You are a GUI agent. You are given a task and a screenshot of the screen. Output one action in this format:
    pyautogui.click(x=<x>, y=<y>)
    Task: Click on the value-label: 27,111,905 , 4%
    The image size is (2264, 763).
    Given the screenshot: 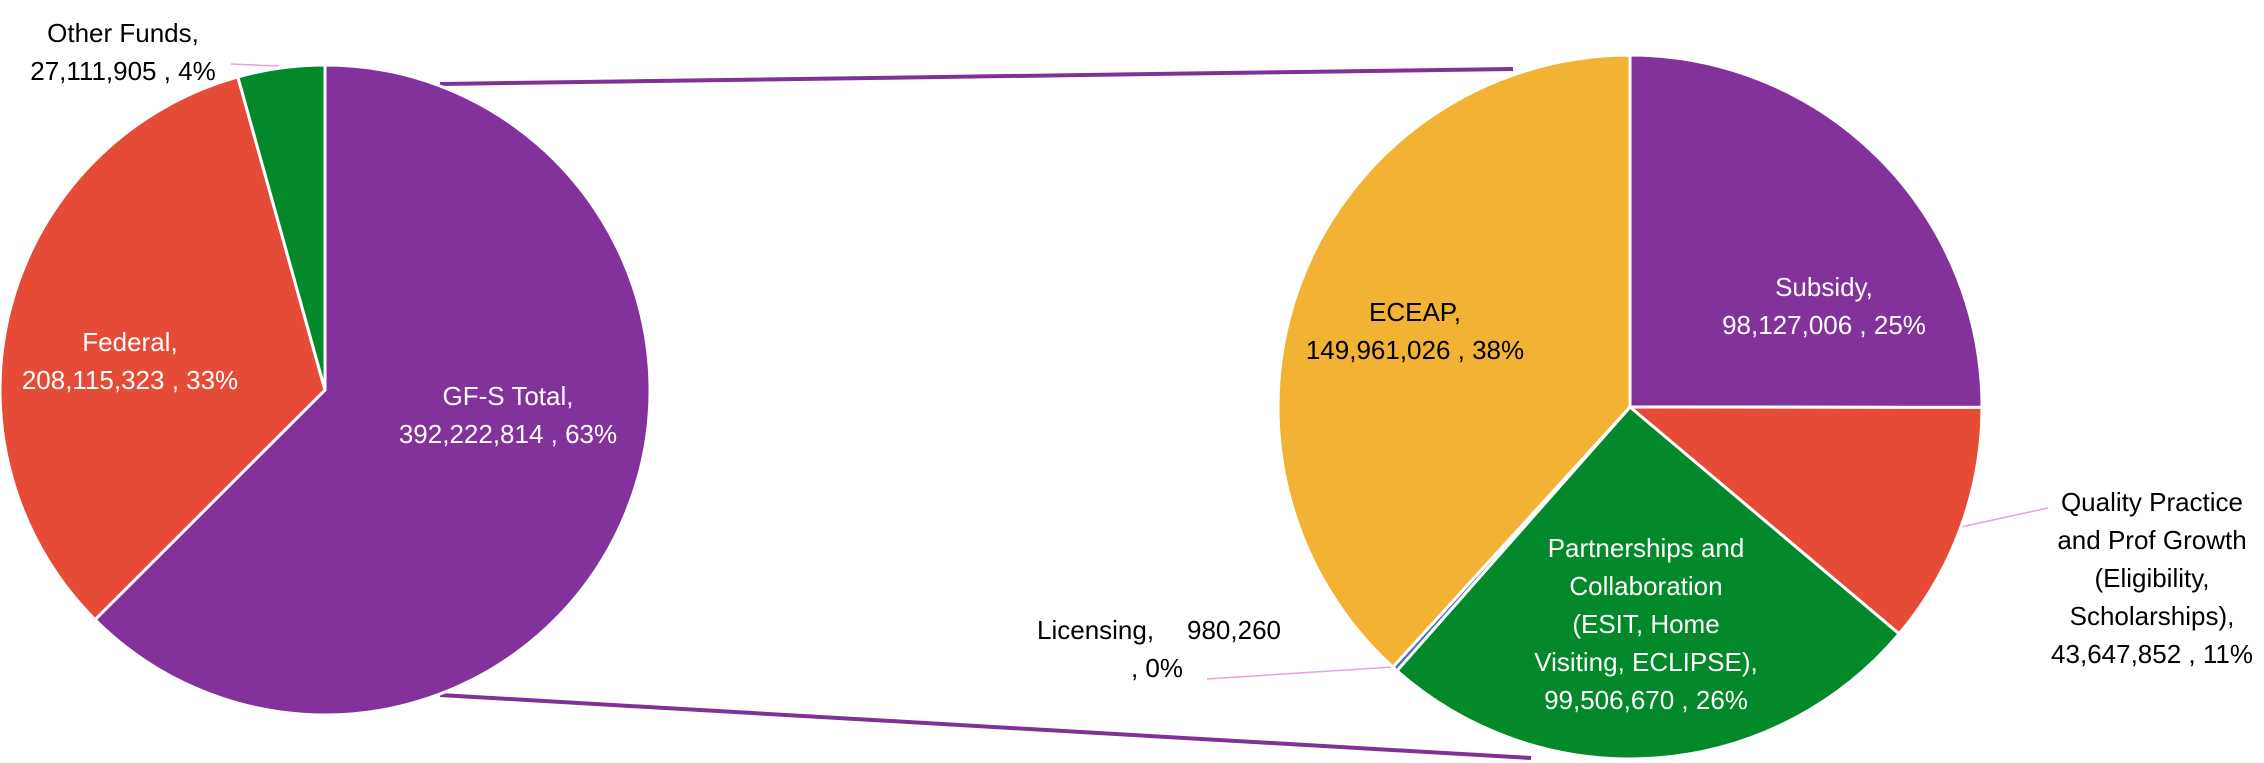 What is the action you would take?
    pyautogui.click(x=123, y=71)
    